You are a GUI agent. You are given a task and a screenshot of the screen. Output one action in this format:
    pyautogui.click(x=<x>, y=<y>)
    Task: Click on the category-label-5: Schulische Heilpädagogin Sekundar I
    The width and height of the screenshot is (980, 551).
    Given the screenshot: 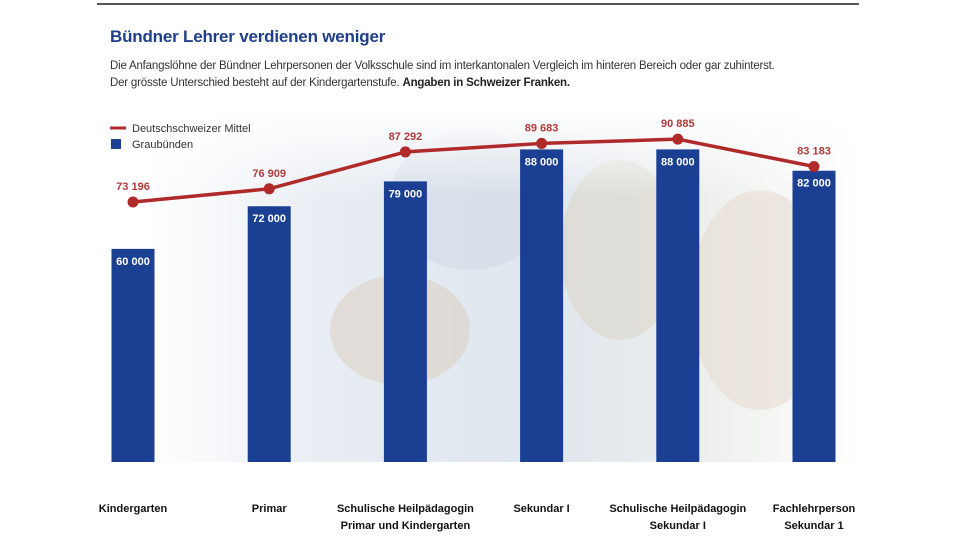 What is the action you would take?
    pyautogui.click(x=677, y=517)
    